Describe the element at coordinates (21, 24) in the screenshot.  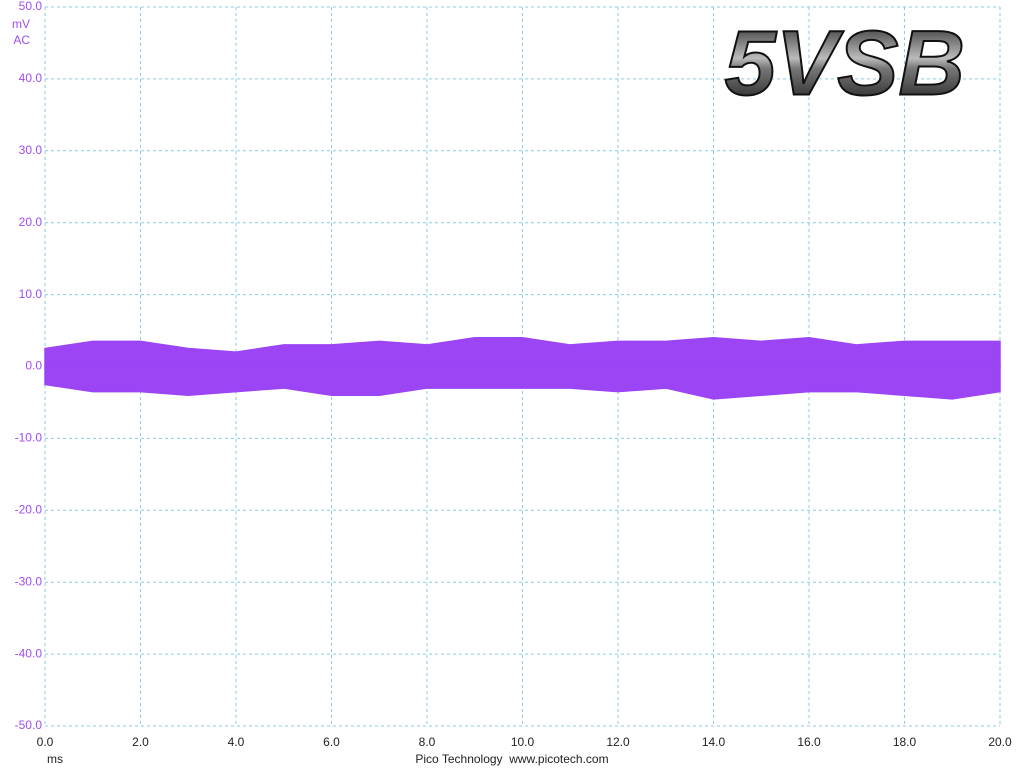
I see `y-unit: mV` at that location.